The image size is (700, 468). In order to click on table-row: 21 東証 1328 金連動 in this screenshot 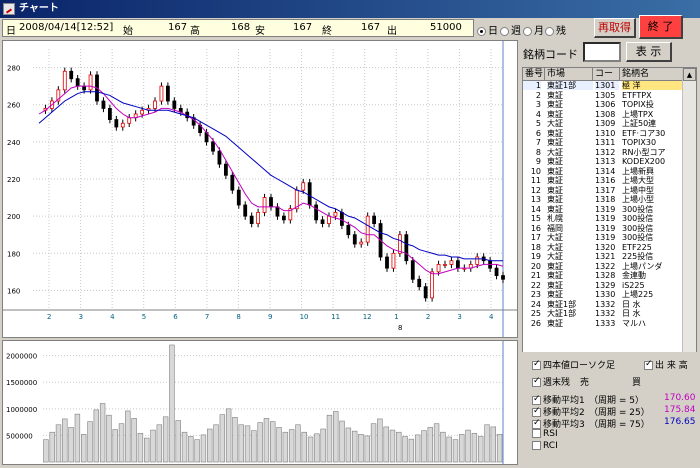, I will do `click(603, 275)`.